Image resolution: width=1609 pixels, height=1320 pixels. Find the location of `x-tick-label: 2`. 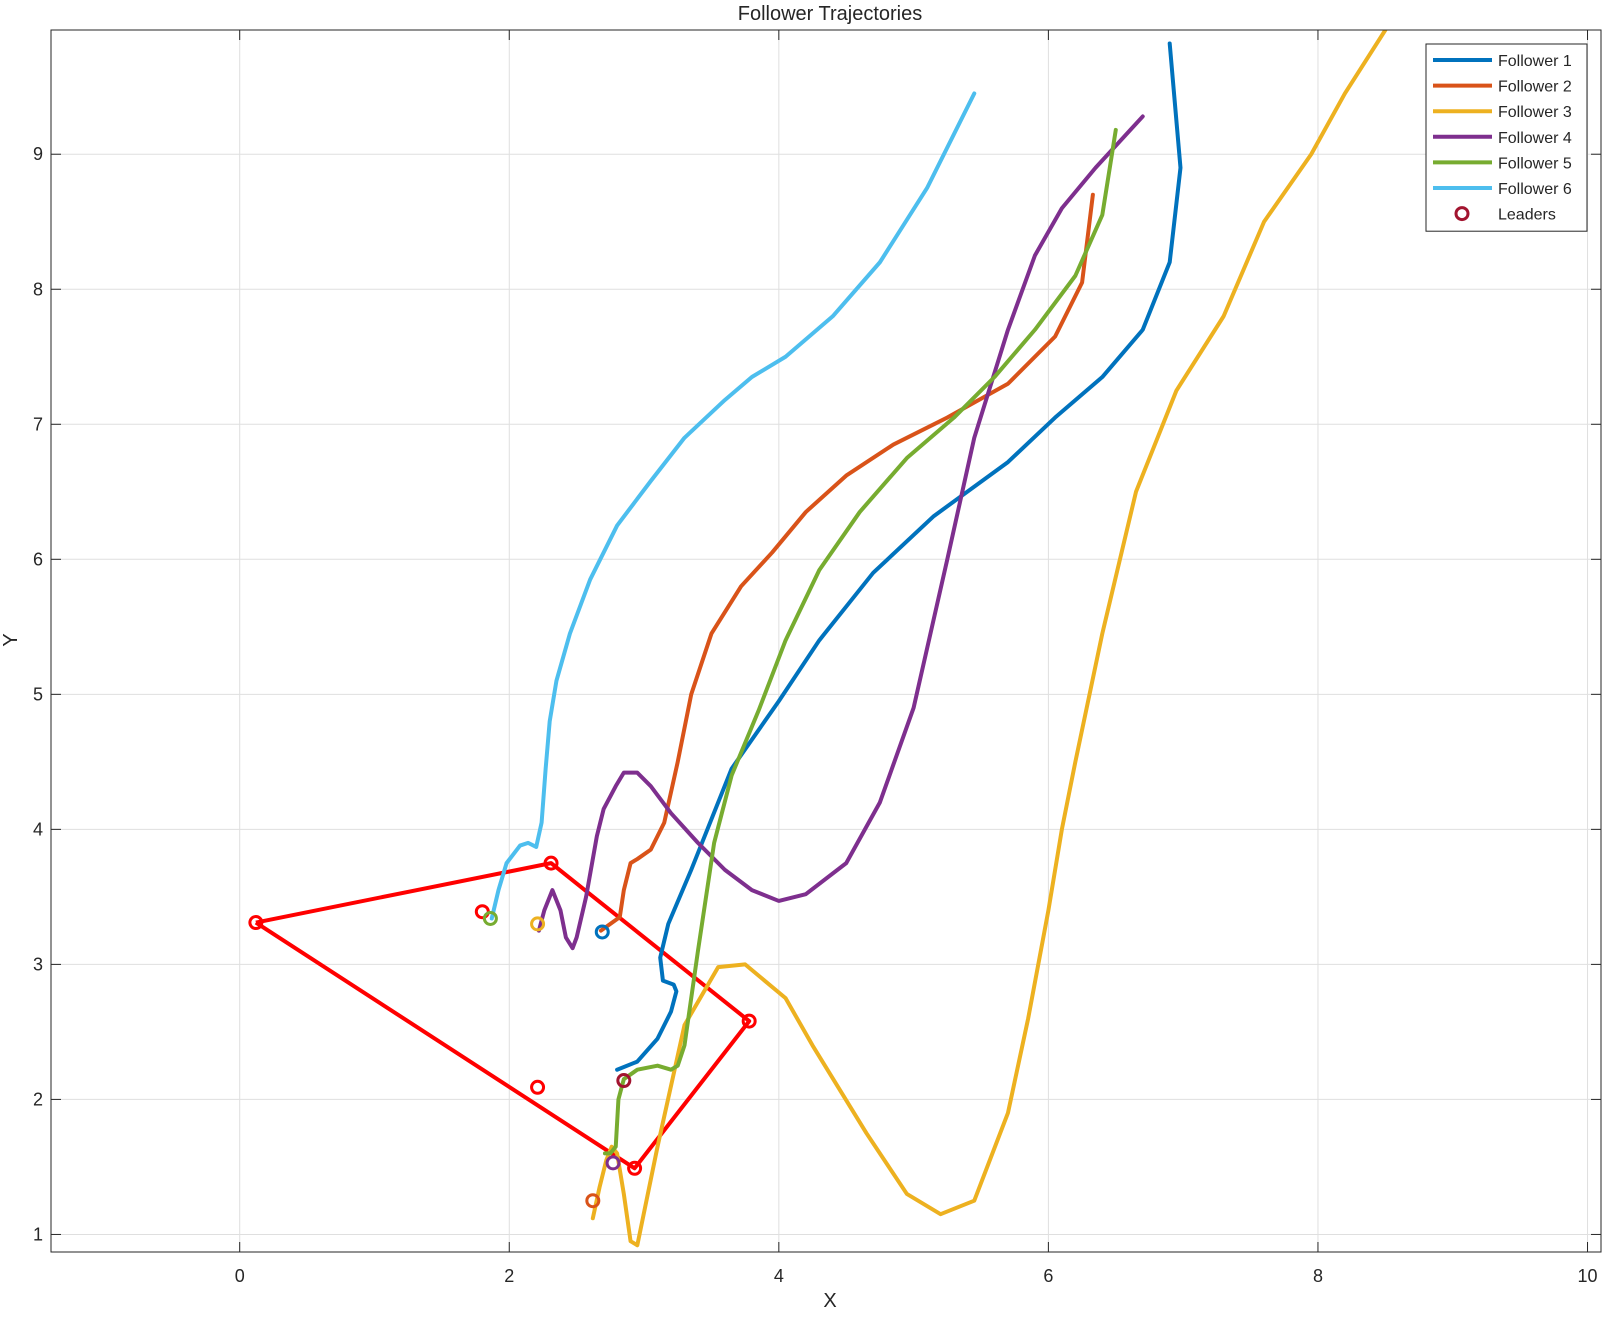

x-tick-label: 2 is located at coordinates (509, 1276).